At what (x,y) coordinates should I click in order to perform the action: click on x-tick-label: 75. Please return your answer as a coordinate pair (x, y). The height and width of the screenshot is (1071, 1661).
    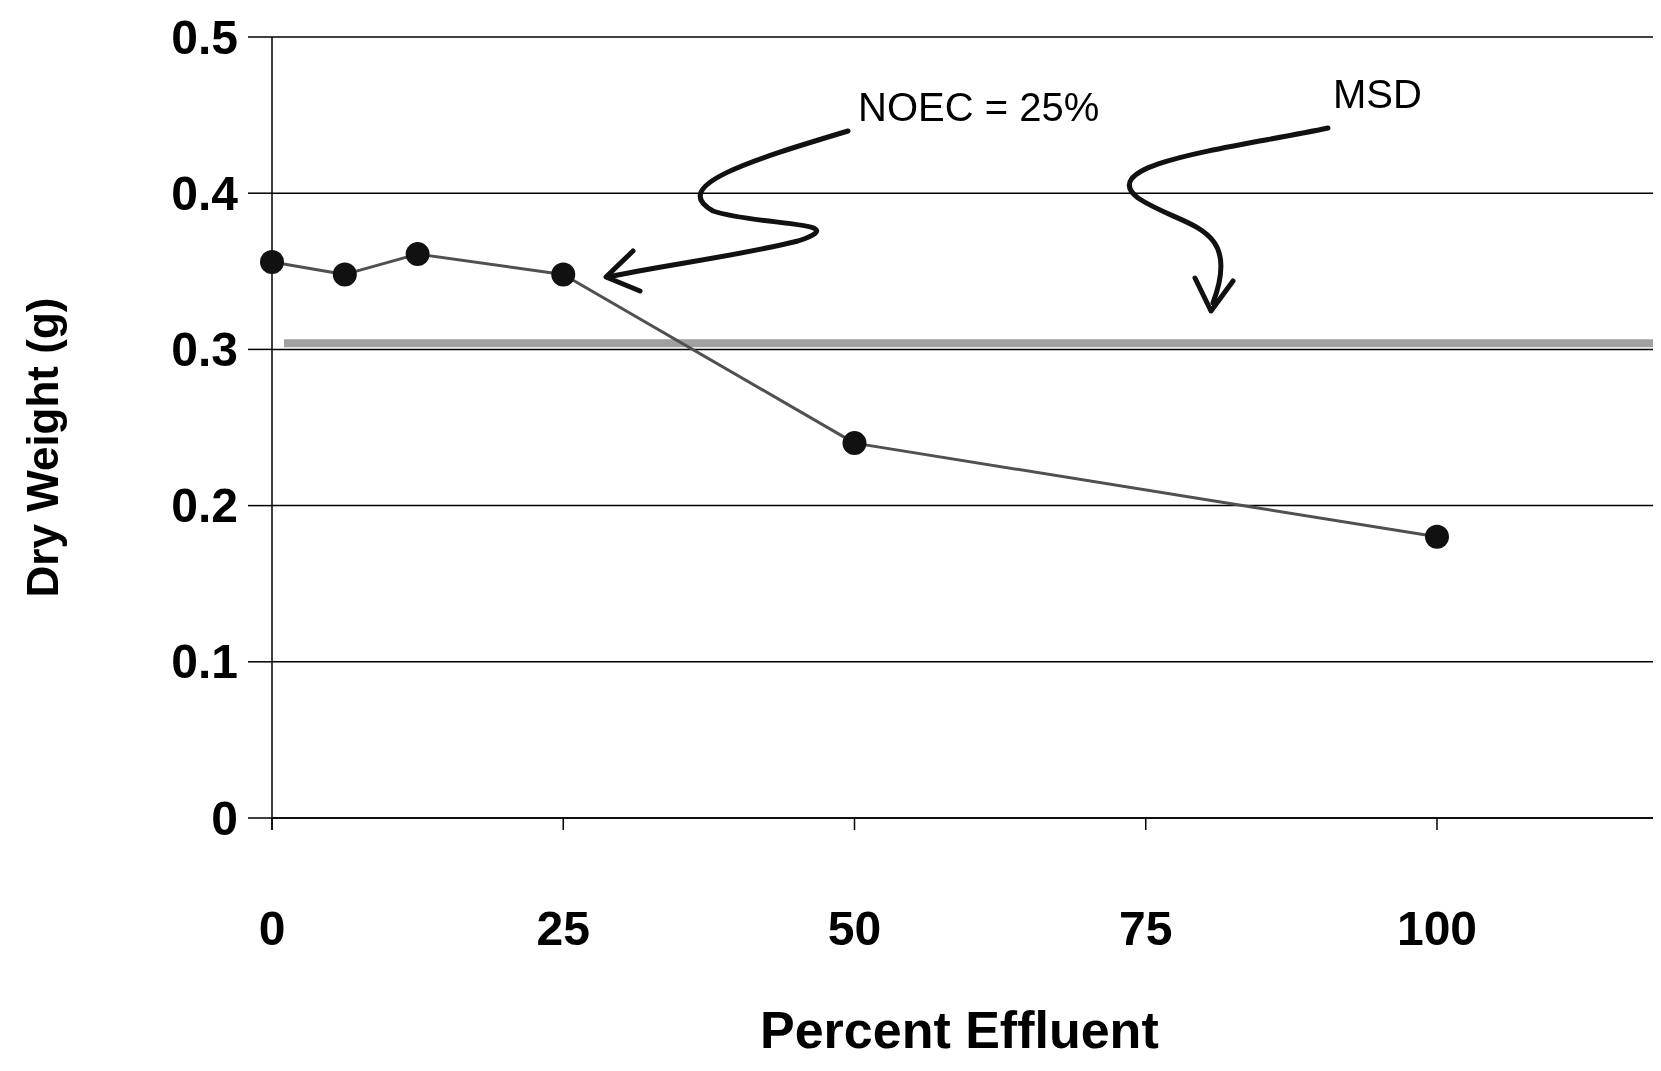
    Looking at the image, I should click on (1146, 928).